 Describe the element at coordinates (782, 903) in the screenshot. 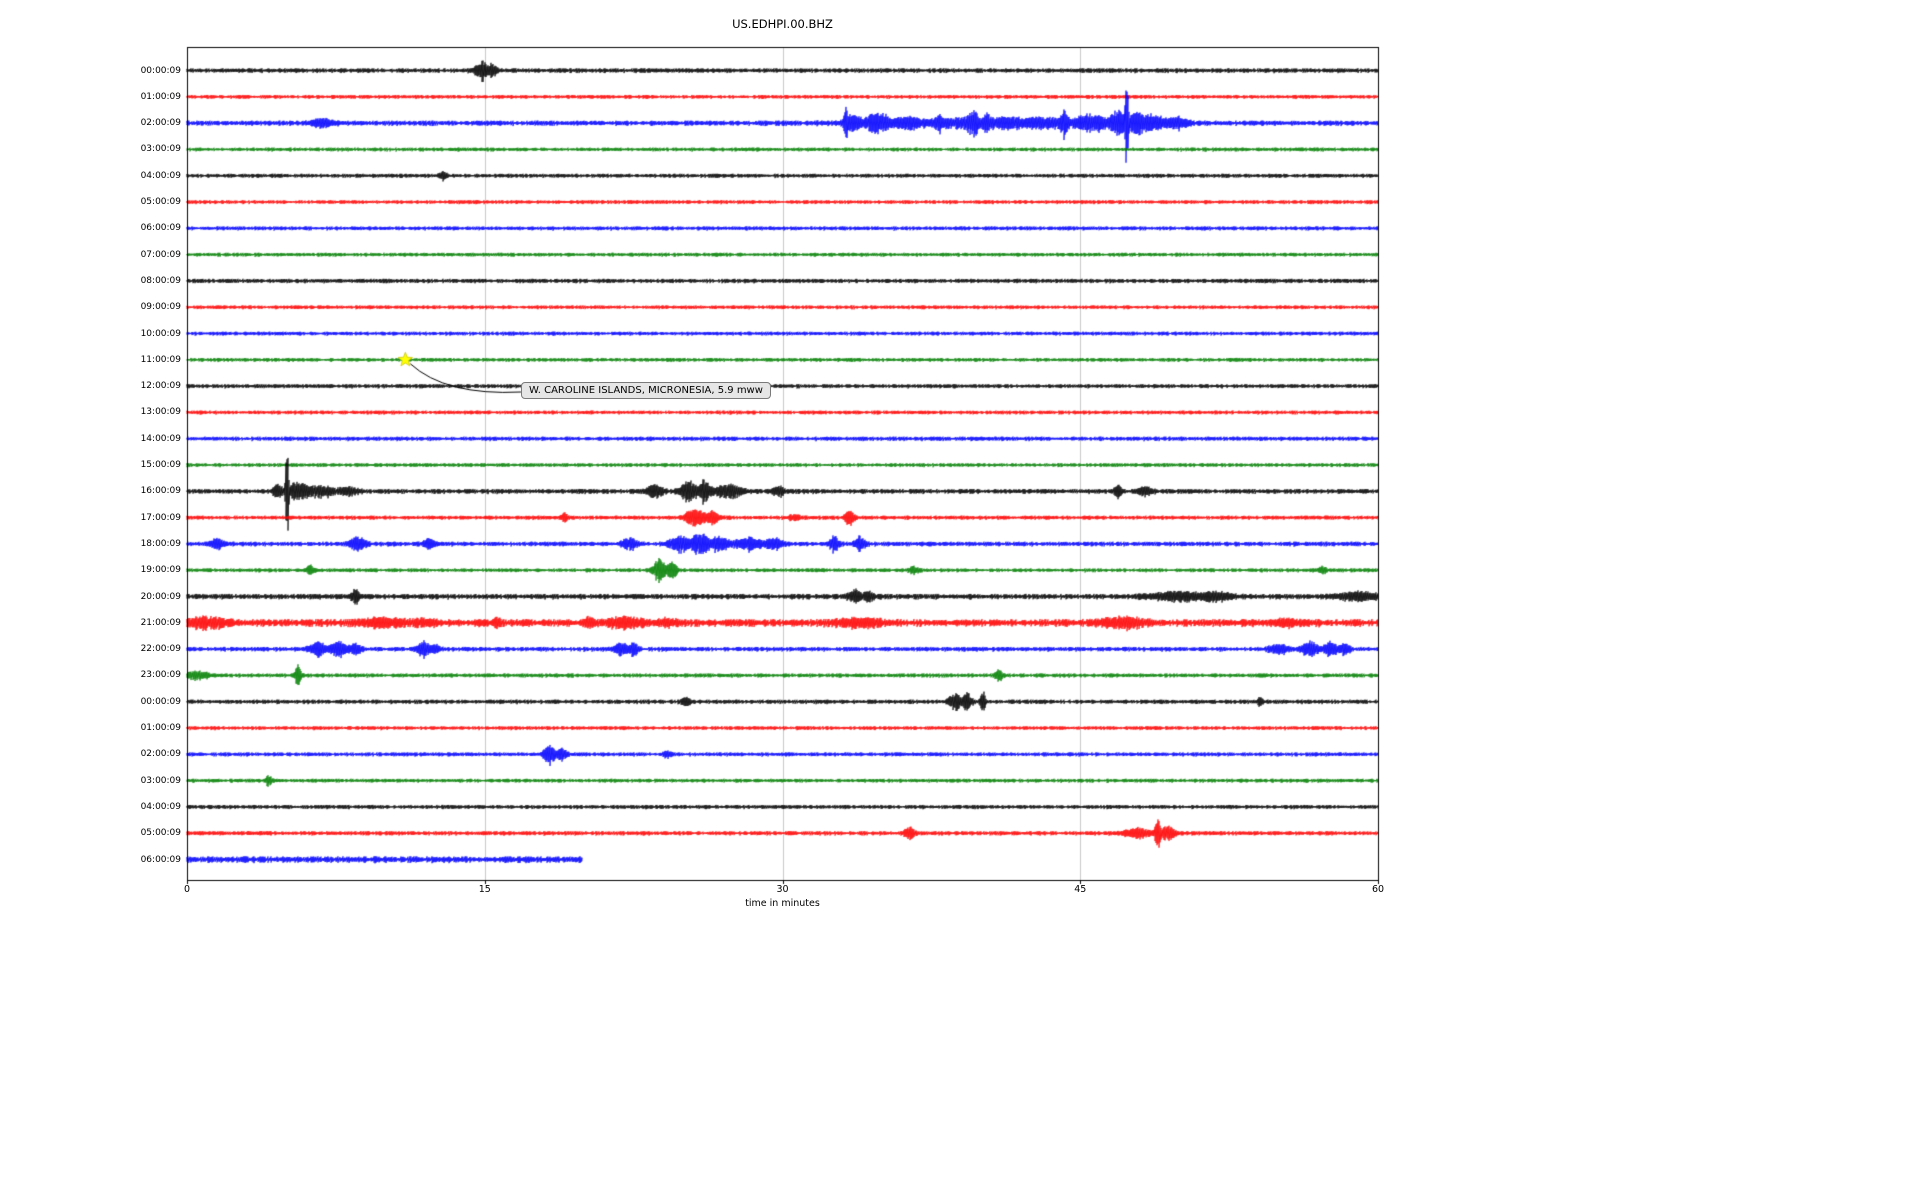

I see `x-axis-label: time in minutes` at that location.